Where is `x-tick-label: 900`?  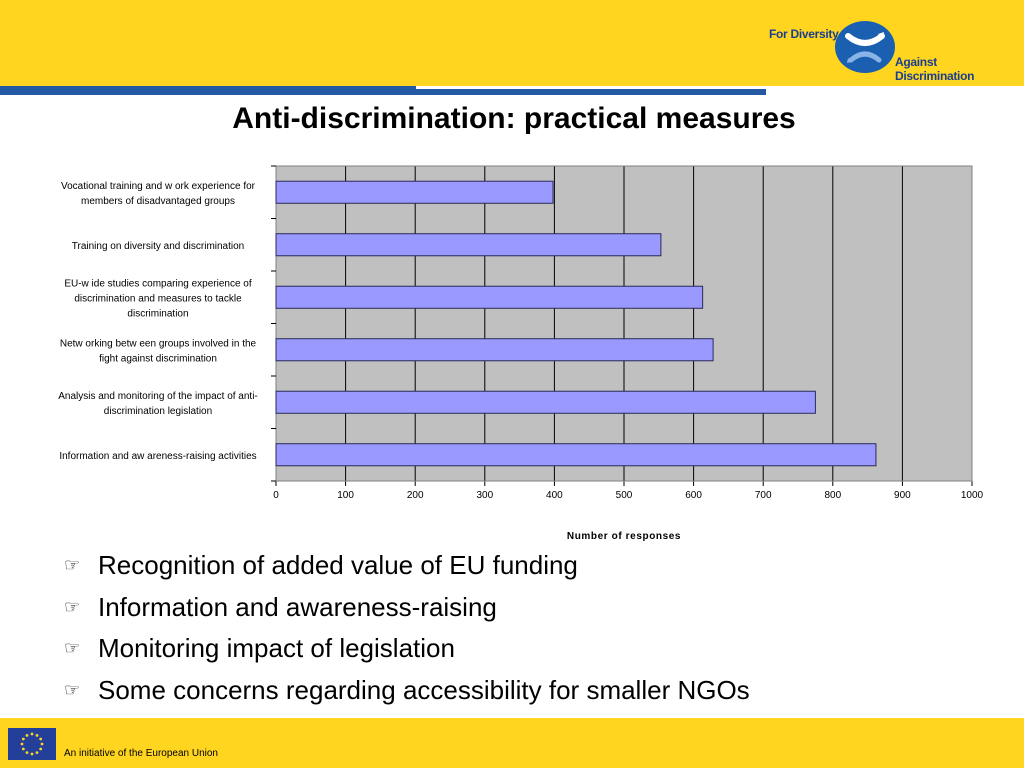
x-tick-label: 900 is located at coordinates (902, 495).